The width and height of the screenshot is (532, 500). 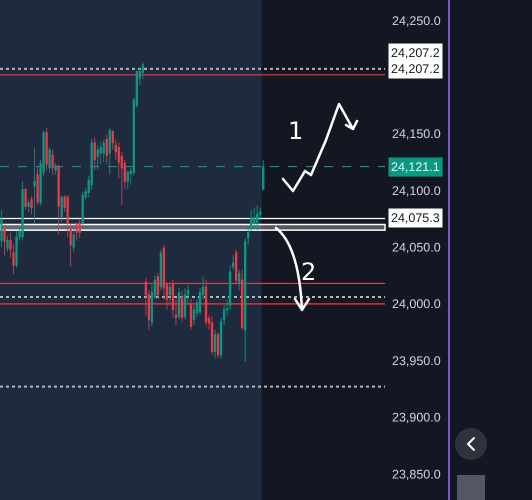 I want to click on ref-line-label: 24,207.2, so click(x=415, y=69).